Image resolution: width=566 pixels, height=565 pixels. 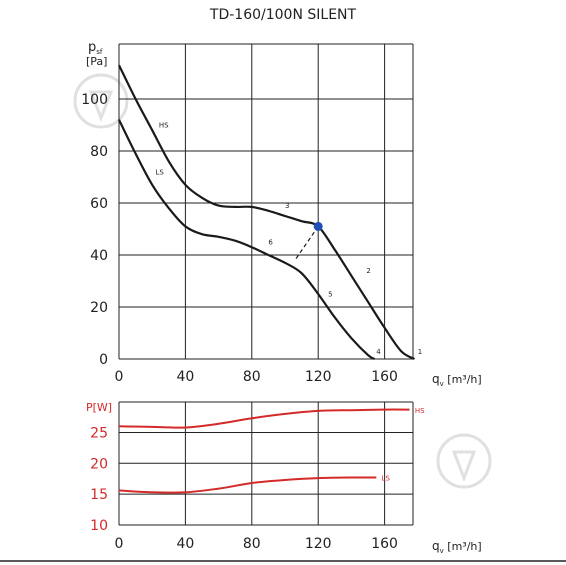 What do you see at coordinates (378, 352) in the screenshot?
I see `point-label-4: 4` at bounding box center [378, 352].